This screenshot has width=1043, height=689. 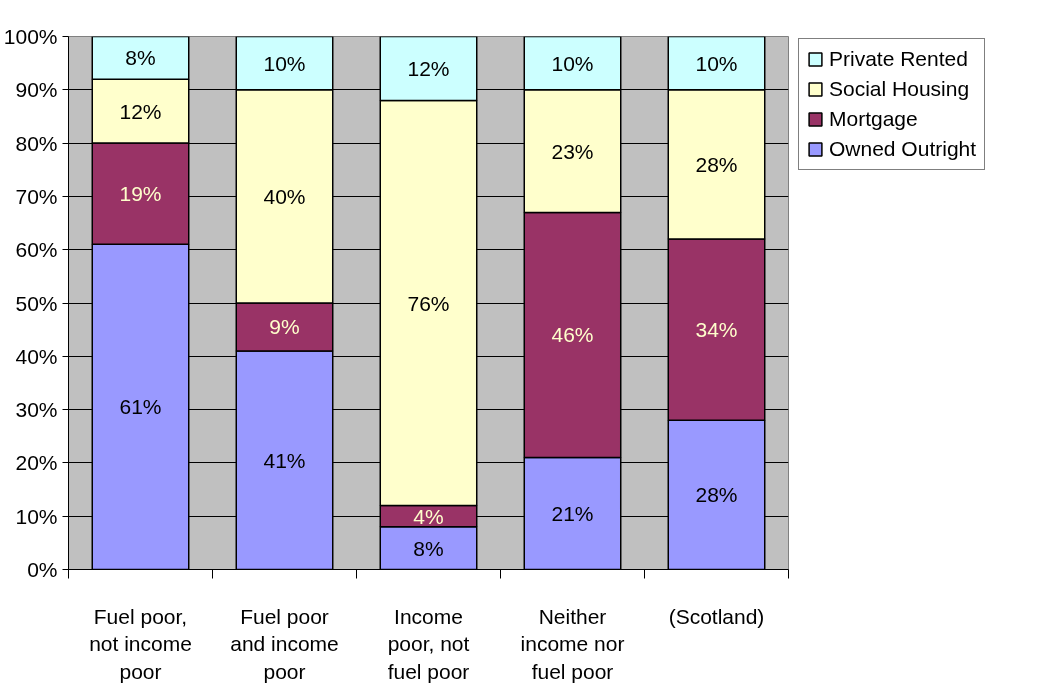 What do you see at coordinates (284, 196) in the screenshot?
I see `data-label: 40%` at bounding box center [284, 196].